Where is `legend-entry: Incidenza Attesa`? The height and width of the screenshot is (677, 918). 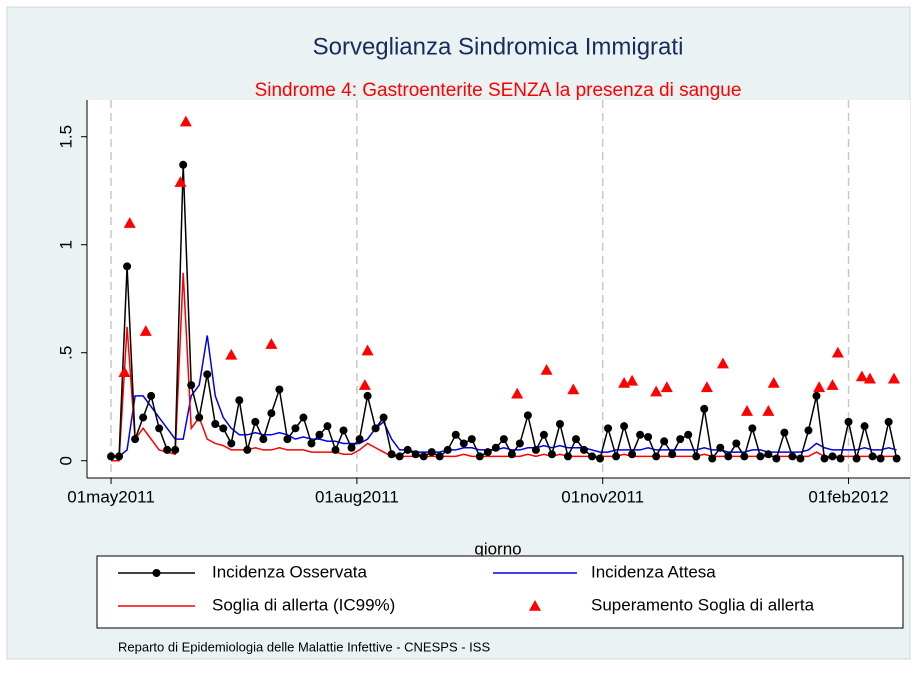
legend-entry: Incidenza Attesa is located at coordinates (604, 571).